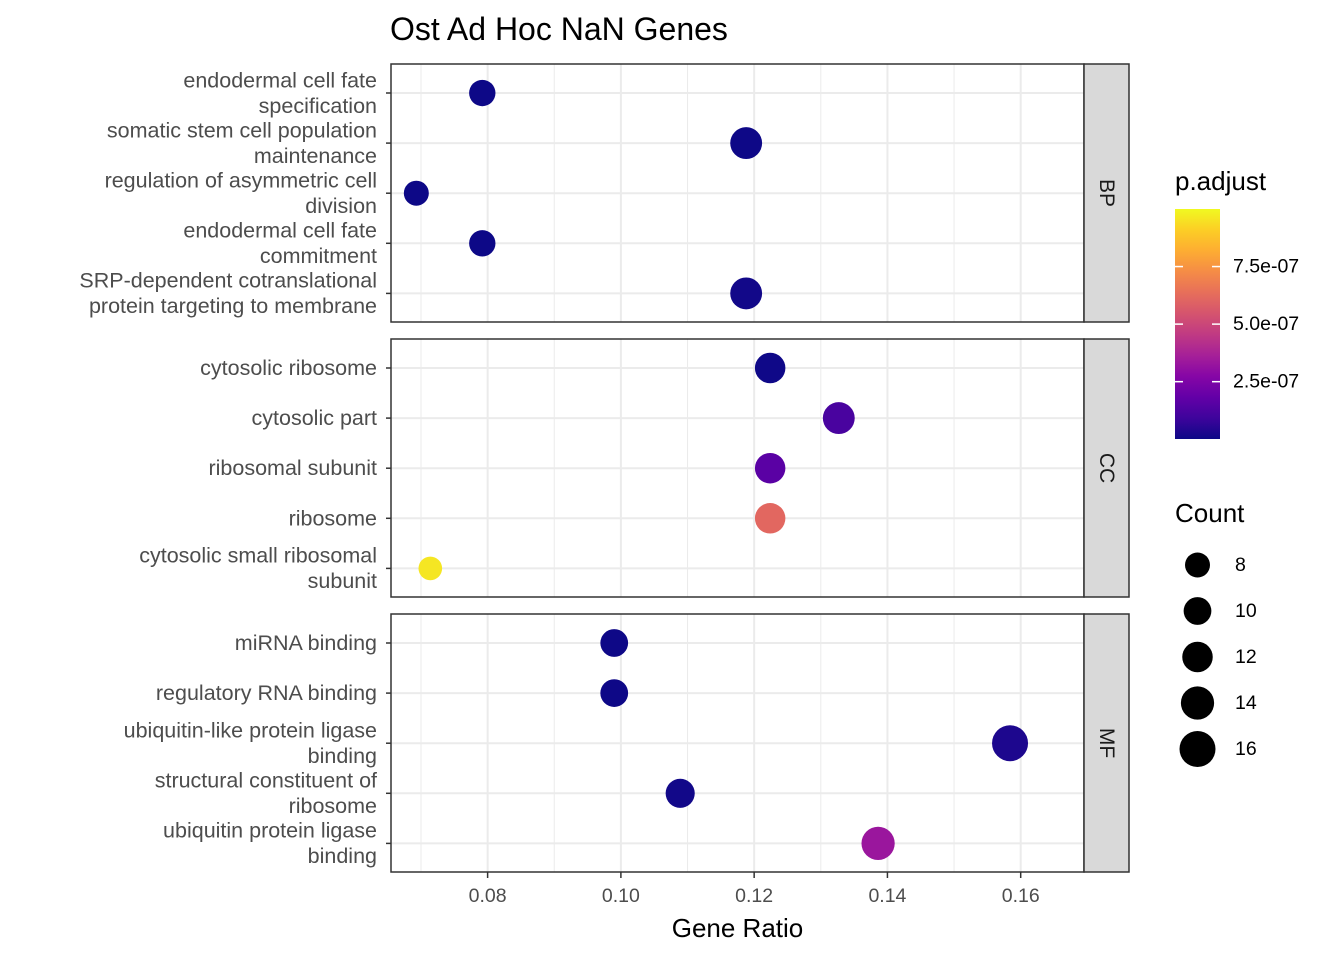 Image resolution: width=1344 pixels, height=965 pixels. I want to click on y-tick-label: regulatory RNA binding, so click(266, 693).